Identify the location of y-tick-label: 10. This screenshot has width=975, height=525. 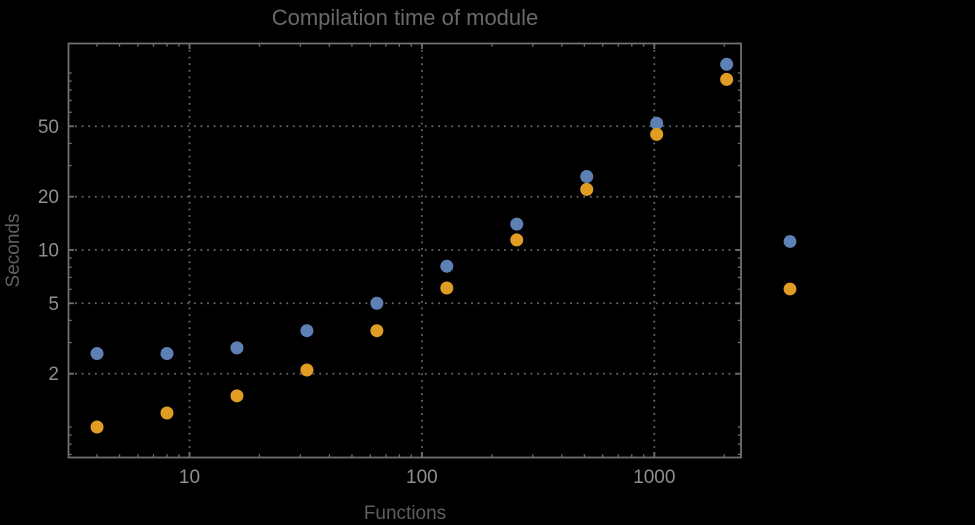
(48, 251).